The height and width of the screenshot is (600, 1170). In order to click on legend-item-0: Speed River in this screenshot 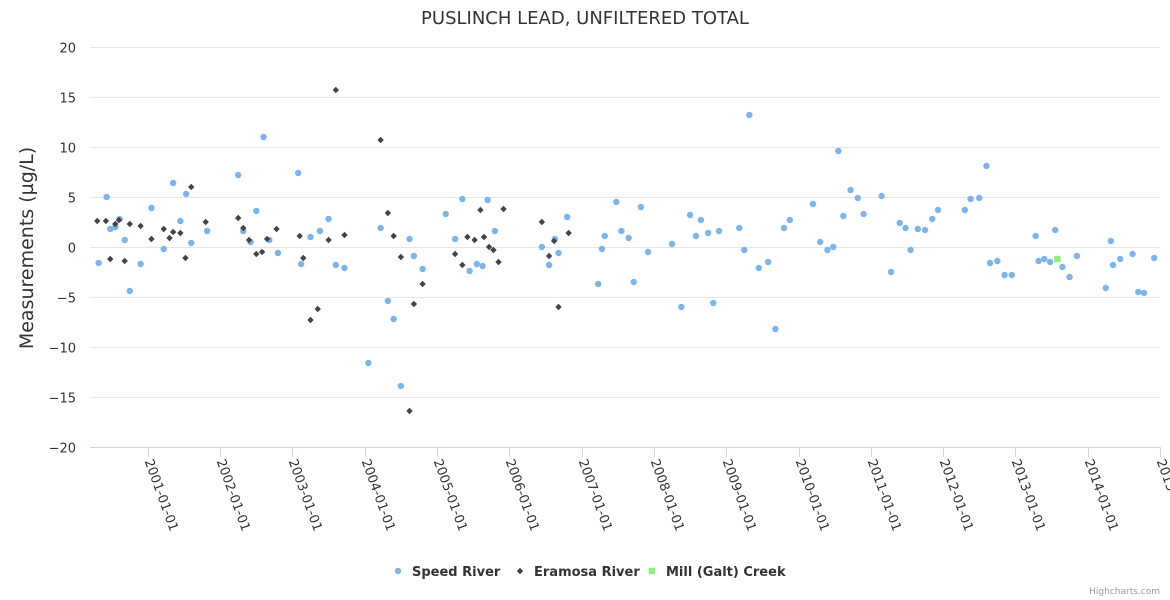, I will do `click(447, 572)`.